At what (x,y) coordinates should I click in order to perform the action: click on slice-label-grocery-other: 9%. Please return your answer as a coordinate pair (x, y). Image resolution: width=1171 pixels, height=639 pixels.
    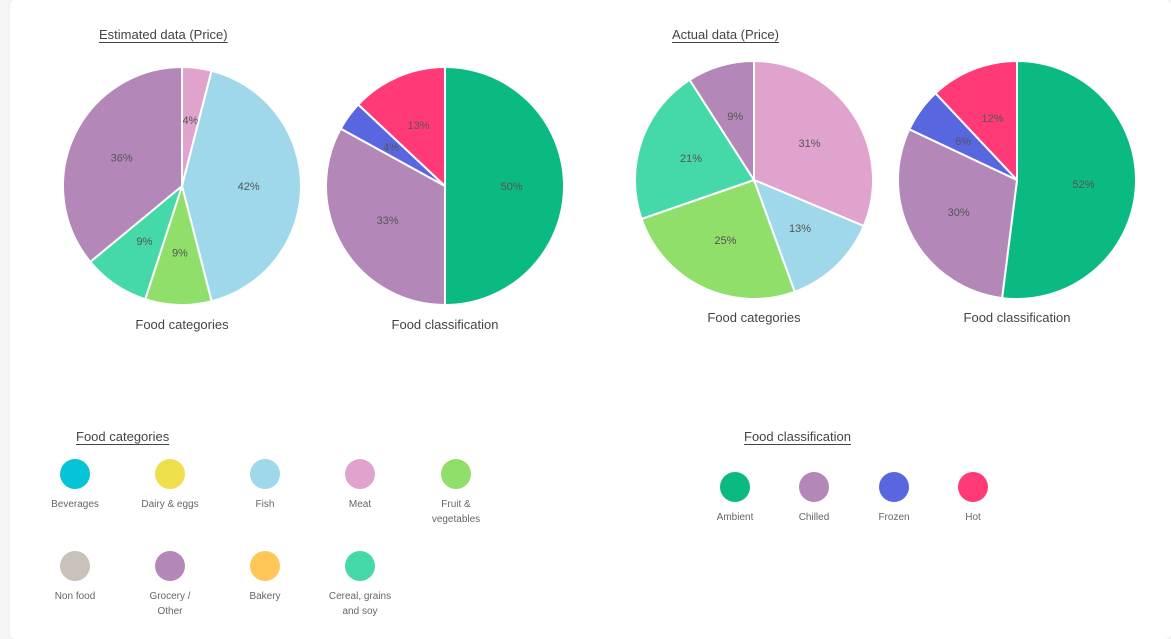
    Looking at the image, I should click on (735, 117).